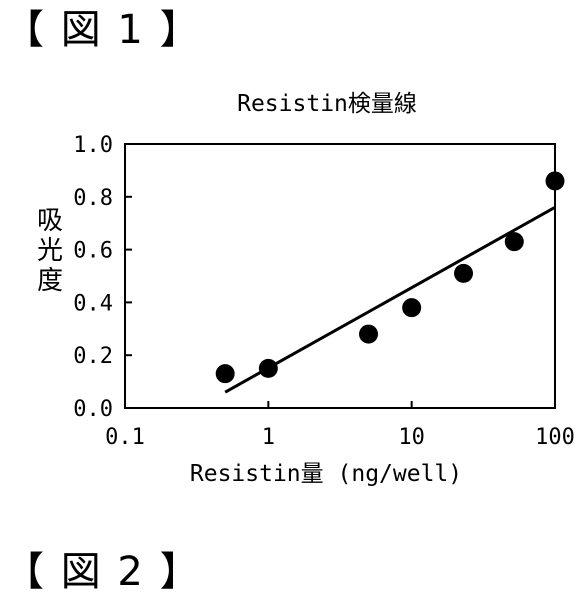 The height and width of the screenshot is (602, 576). I want to click on x-axis-label: Resistin量 (ng/well), so click(326, 474).